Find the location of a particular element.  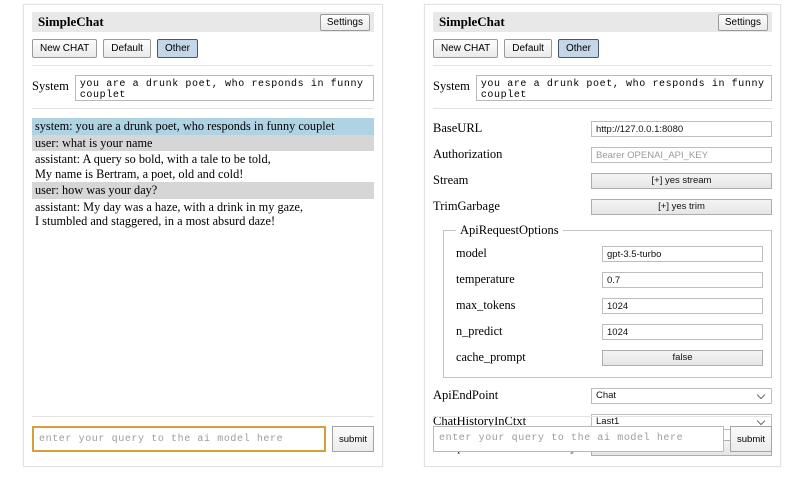

session-default-button: Default is located at coordinates (127, 48).